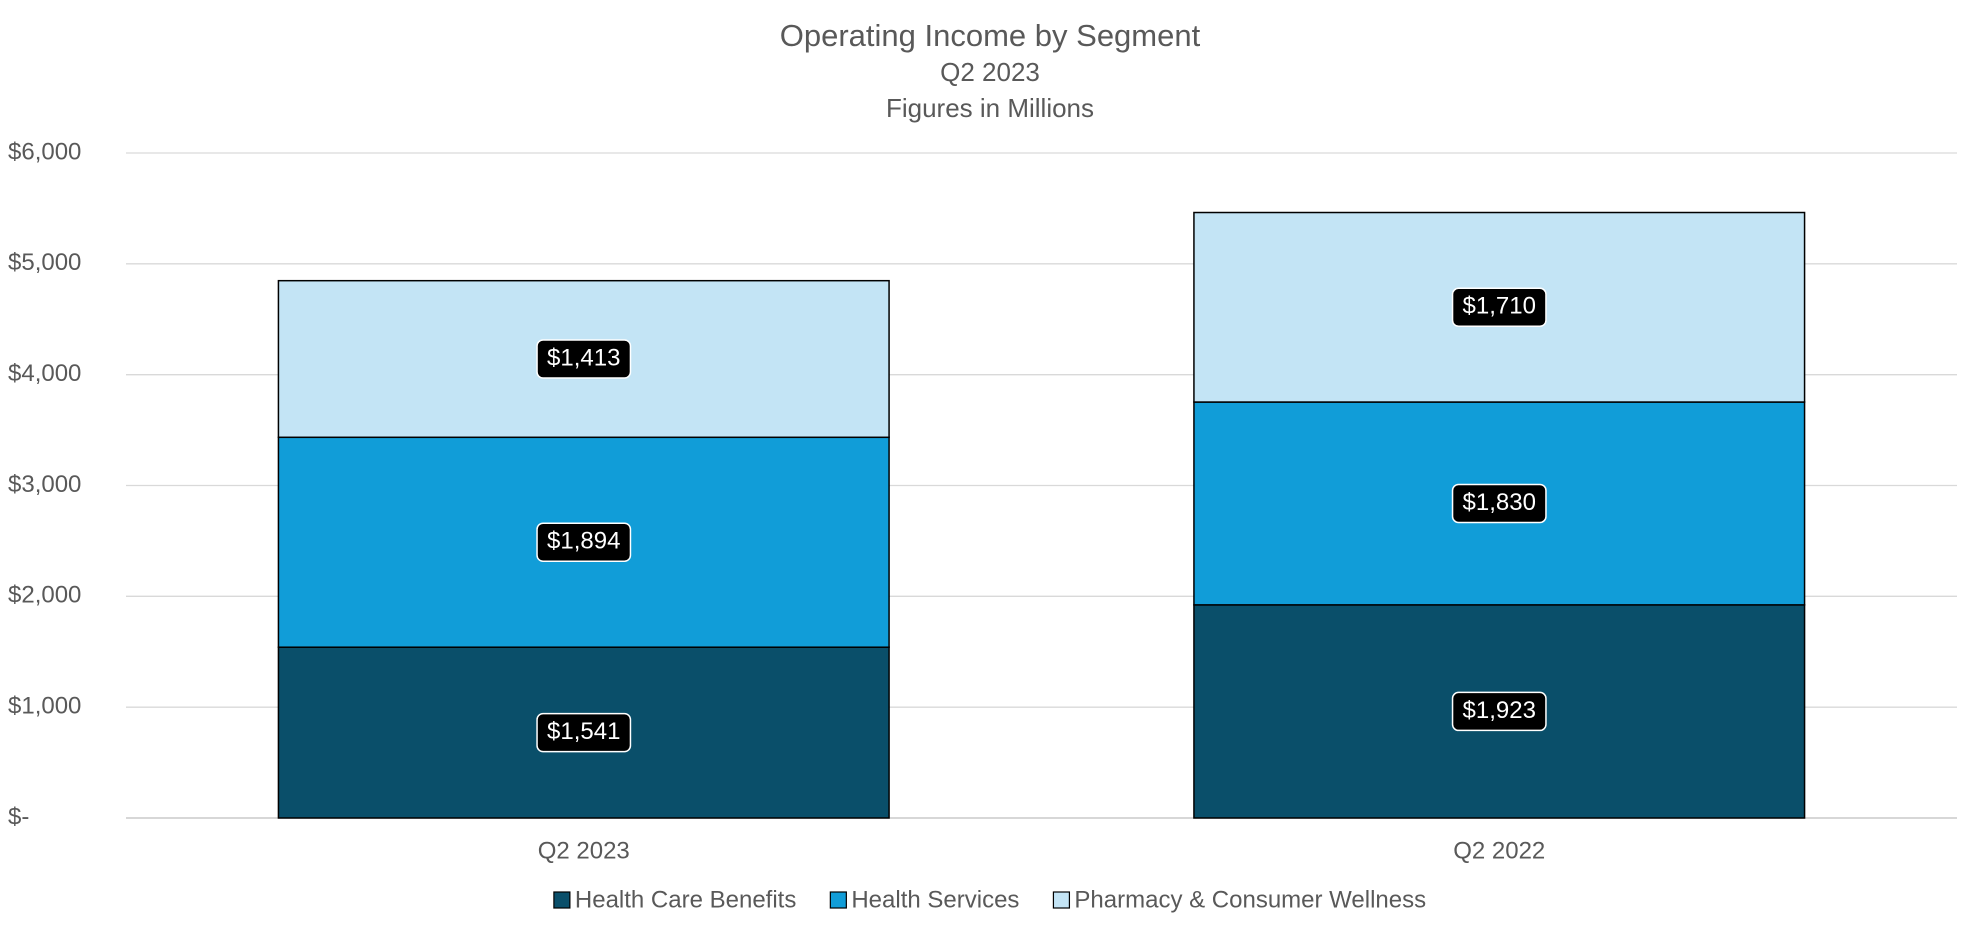 This screenshot has height=935, width=1980. Describe the element at coordinates (44, 595) in the screenshot. I see `y-tick-label: $2,000` at that location.